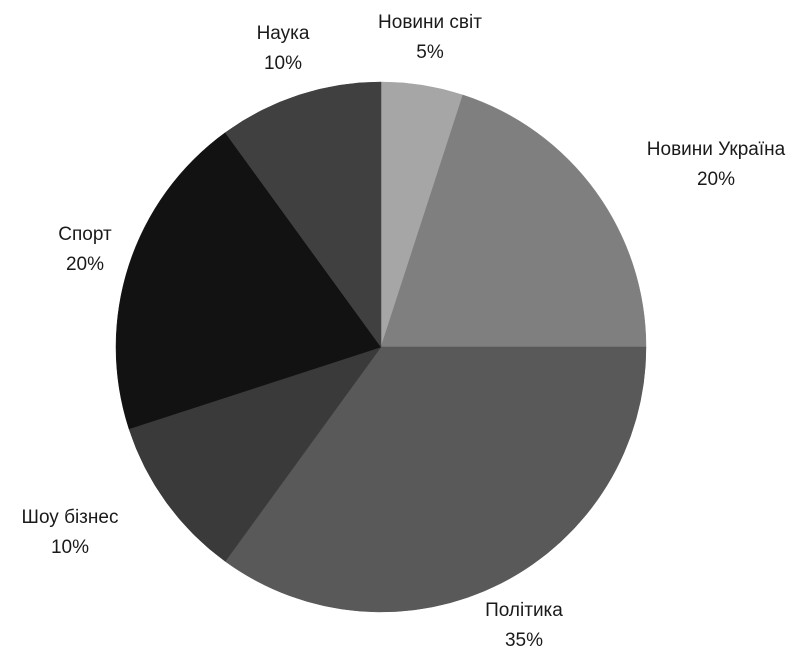 The height and width of the screenshot is (652, 805). What do you see at coordinates (70, 547) in the screenshot?
I see `slice-value-label-3: 10%` at bounding box center [70, 547].